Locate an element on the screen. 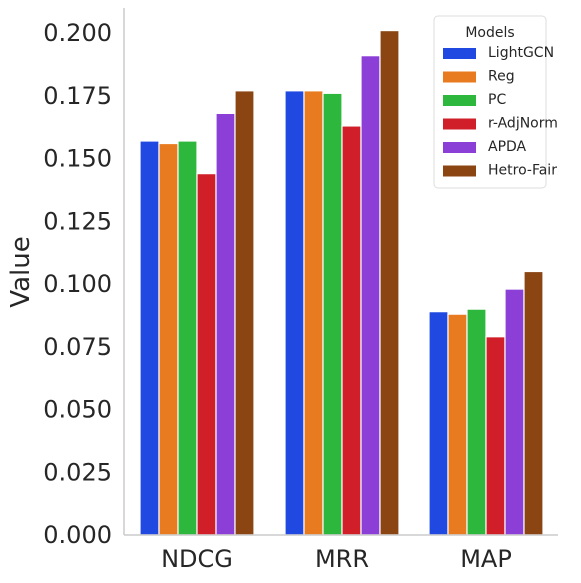  y-tick-label: 0.125 is located at coordinates (77, 221).